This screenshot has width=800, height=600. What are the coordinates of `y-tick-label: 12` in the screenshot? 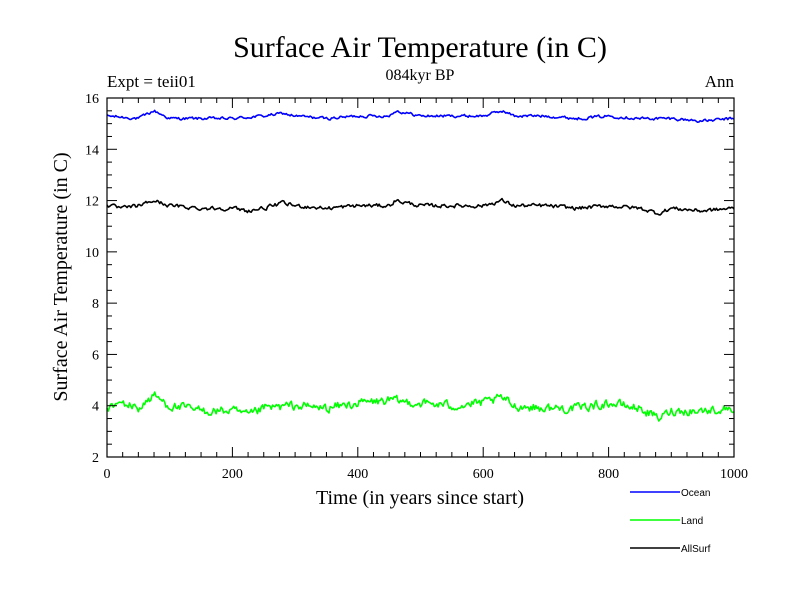 It's located at (92, 202).